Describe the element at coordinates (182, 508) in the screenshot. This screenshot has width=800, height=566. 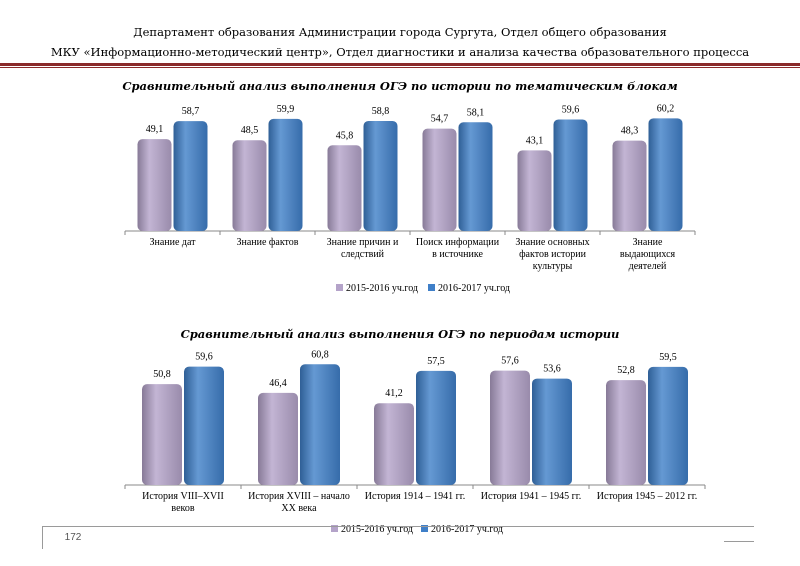
I see `category-label: веков` at that location.